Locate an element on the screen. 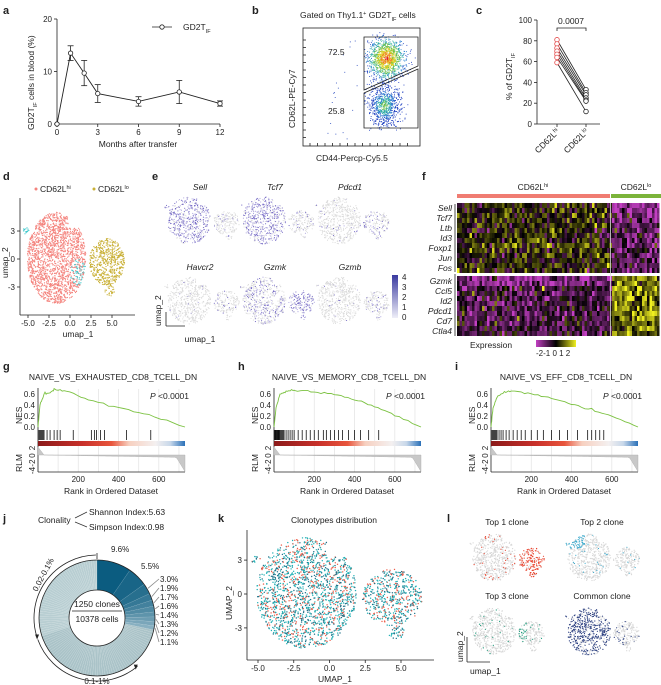 The image size is (661, 685). panel-label-j: j is located at coordinates (4, 519).